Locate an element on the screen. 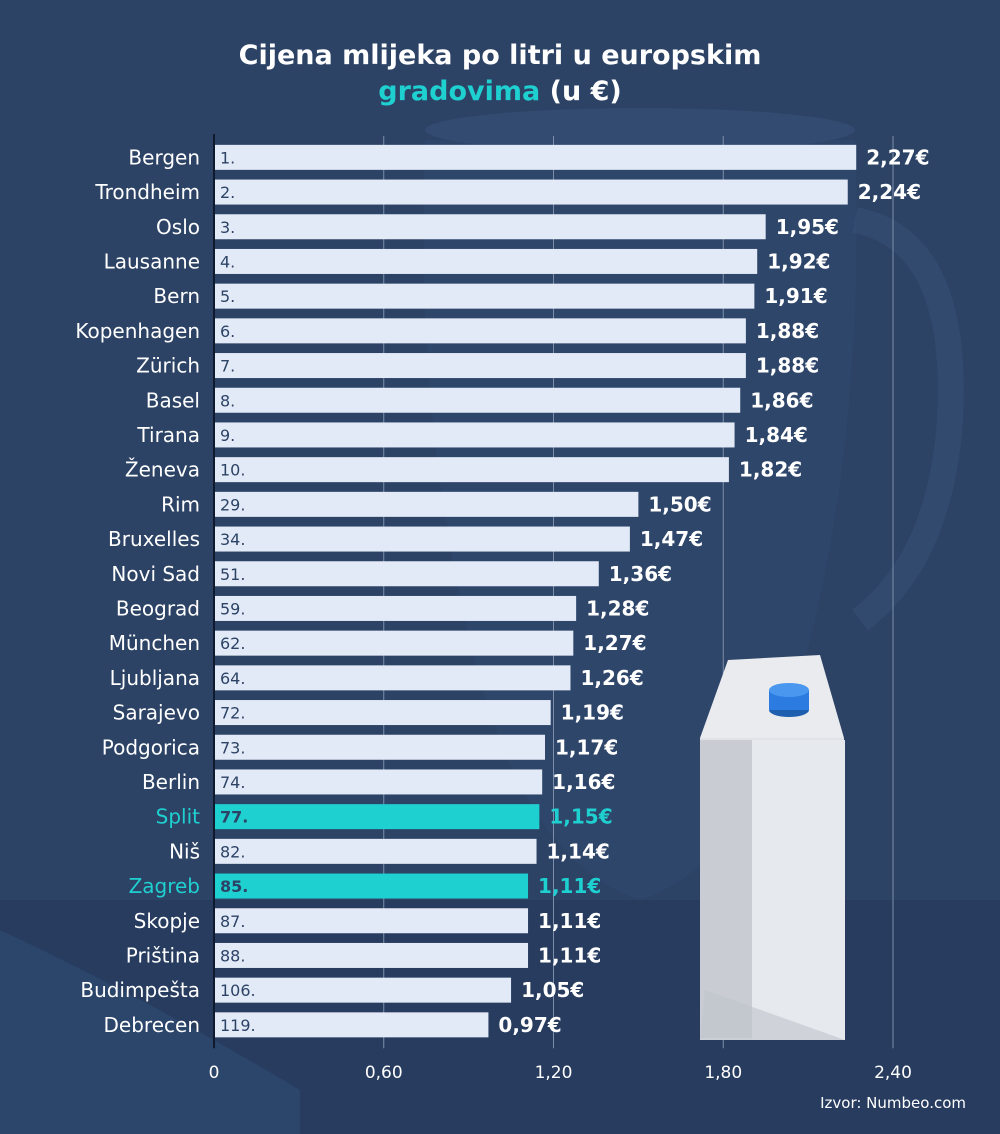 This screenshot has height=1134, width=1000. bar-row: Split 77. 1,15€ is located at coordinates (384, 817).